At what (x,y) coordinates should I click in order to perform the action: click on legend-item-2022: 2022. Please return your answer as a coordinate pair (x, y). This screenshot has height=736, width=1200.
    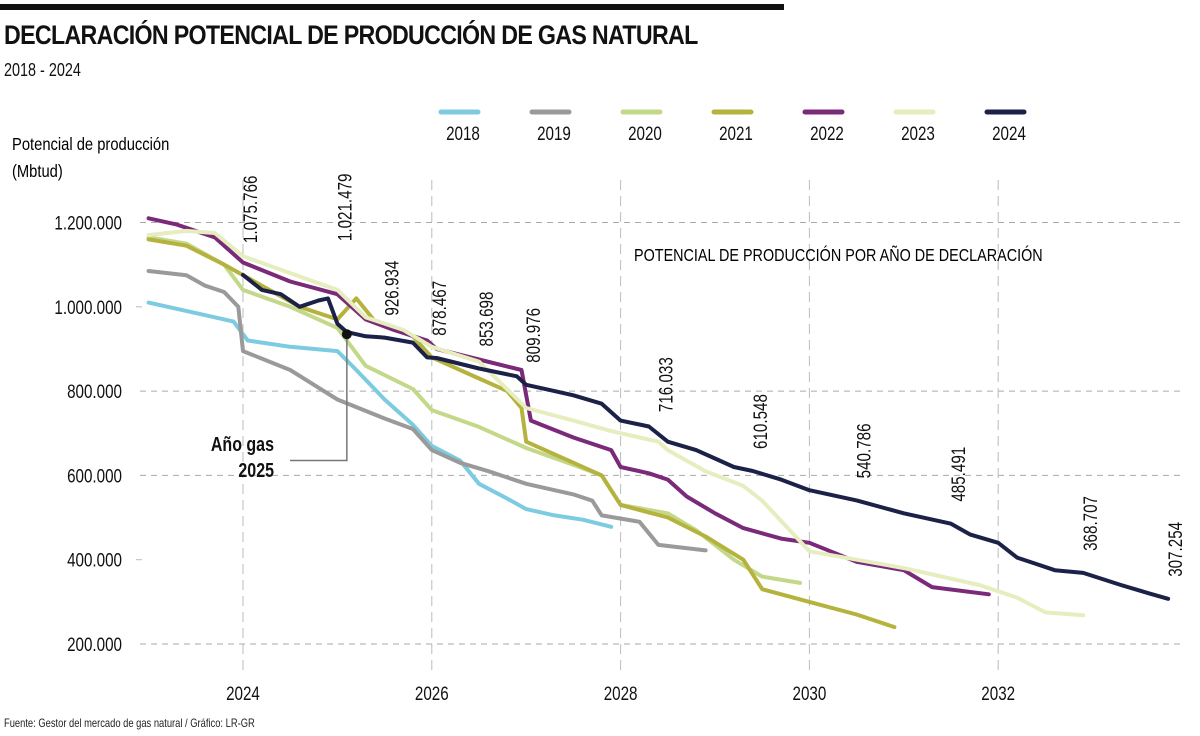
    Looking at the image, I should click on (823, 126).